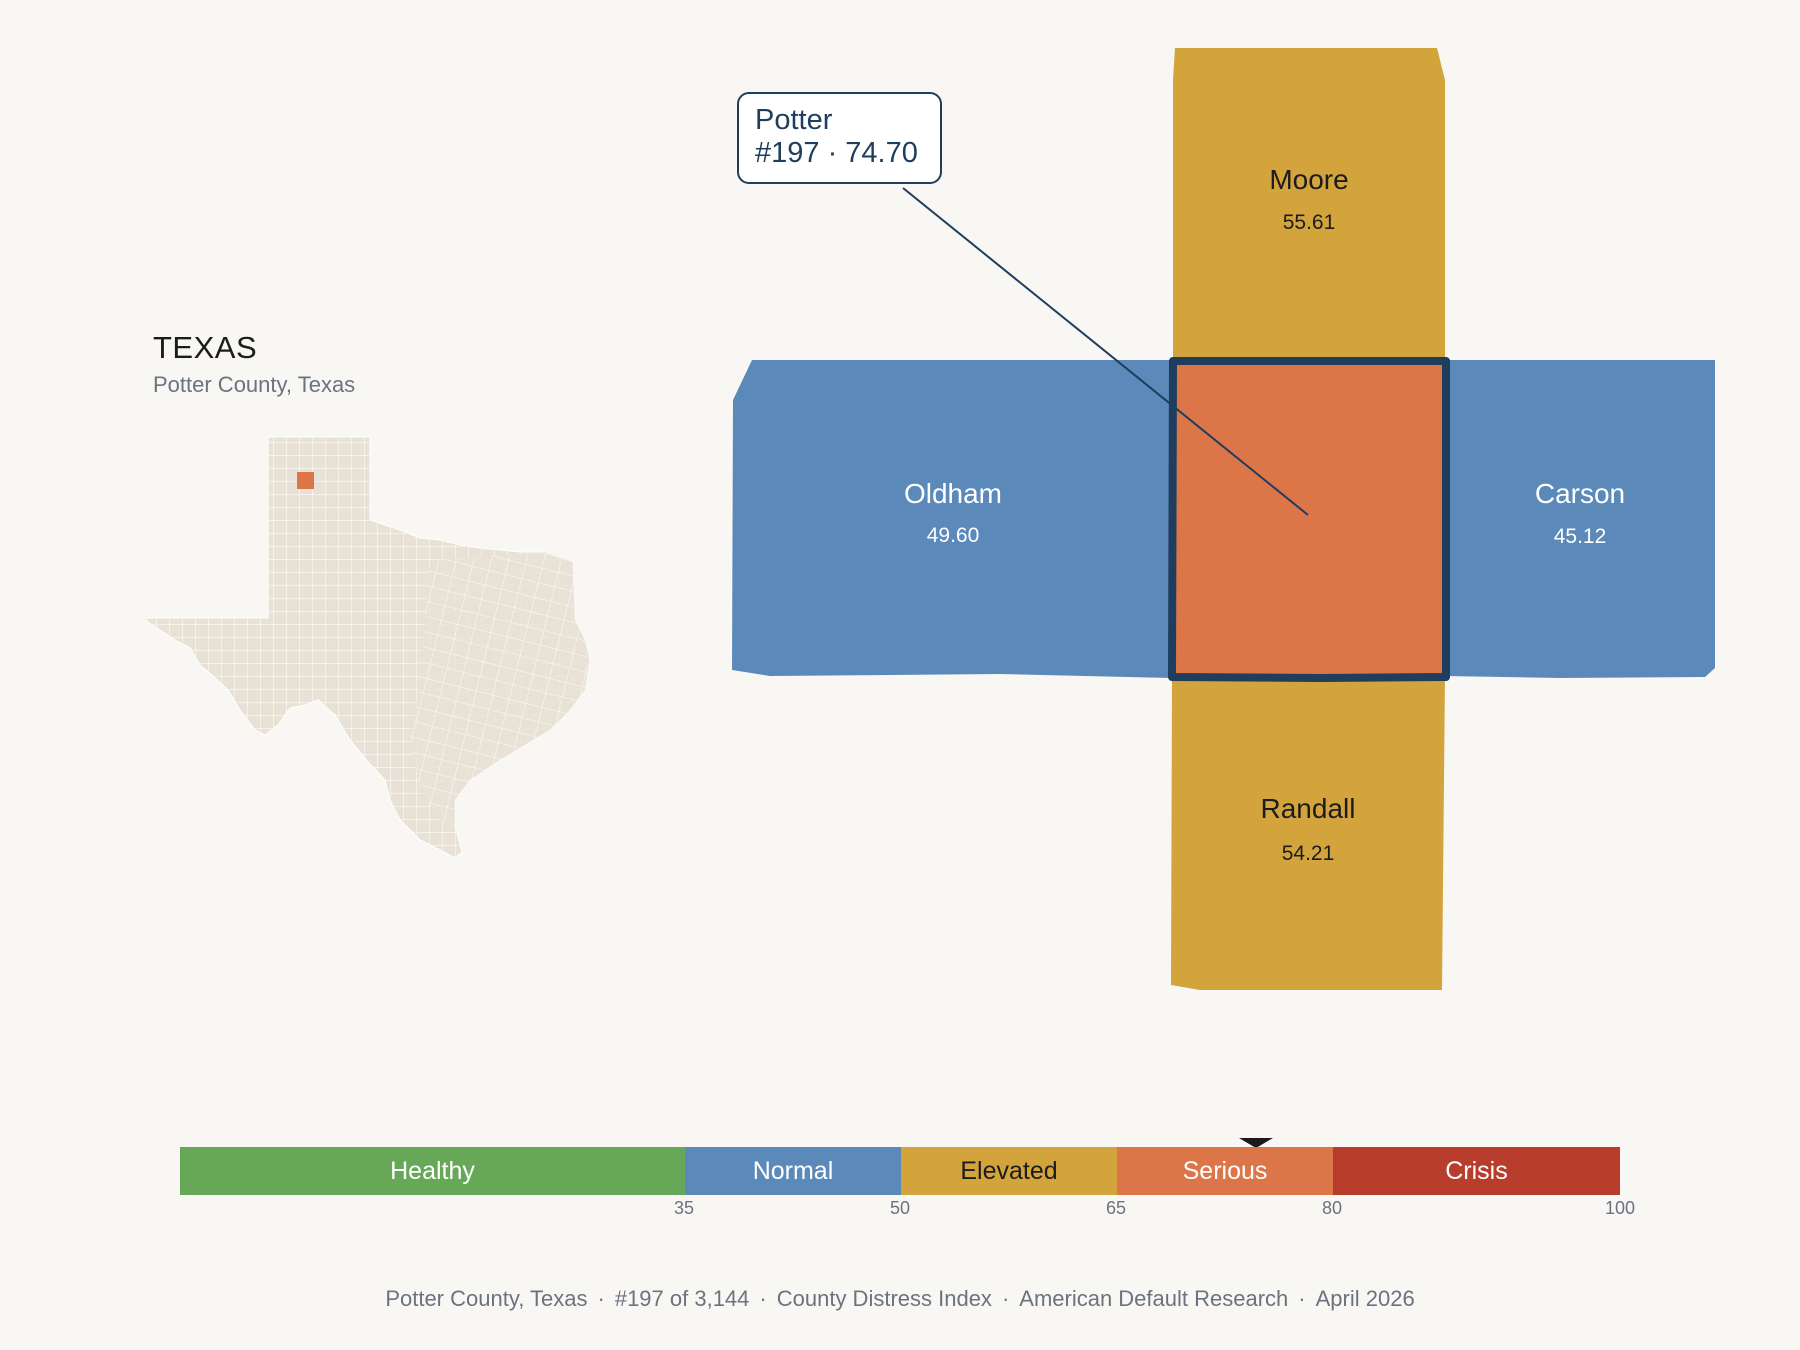 This screenshot has height=1350, width=1800. I want to click on county-value-oldham: 49.60, so click(953, 535).